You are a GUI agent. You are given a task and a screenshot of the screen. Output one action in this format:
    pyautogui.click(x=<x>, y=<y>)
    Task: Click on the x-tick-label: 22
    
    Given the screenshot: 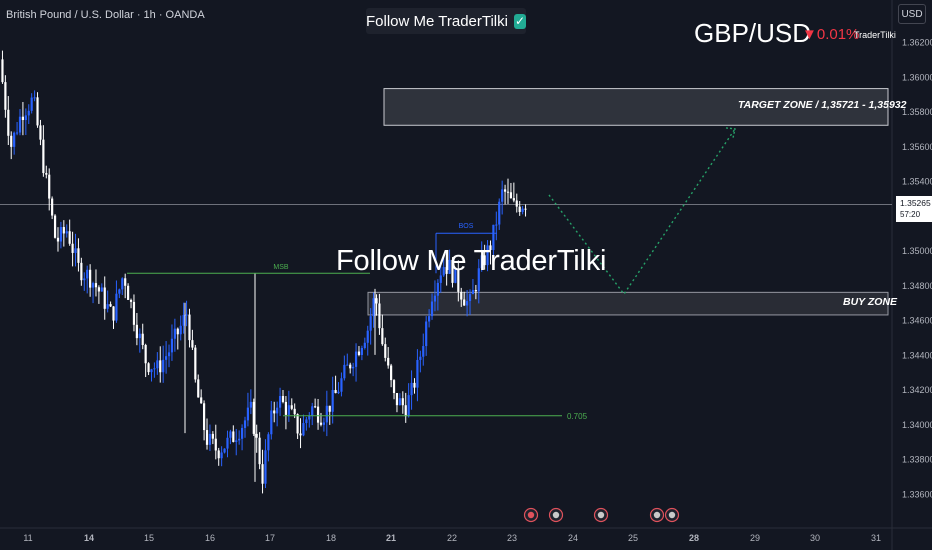 What is the action you would take?
    pyautogui.click(x=452, y=538)
    